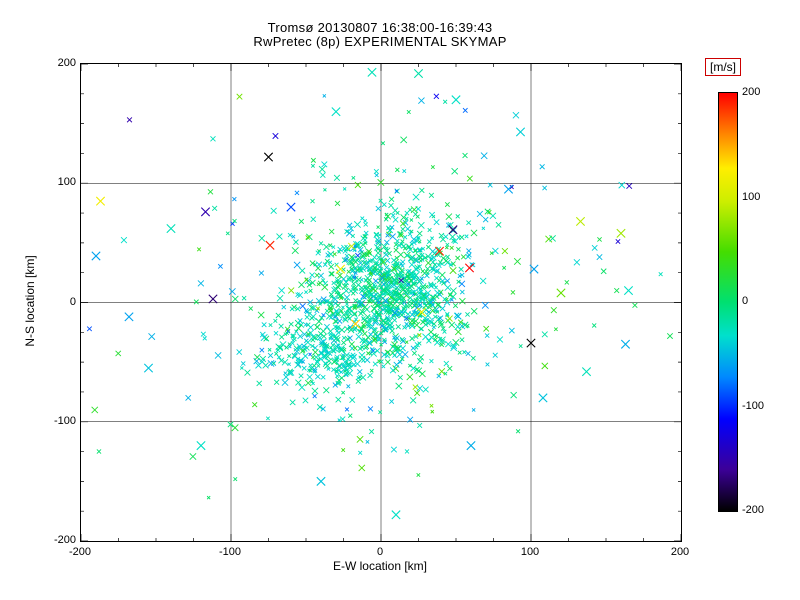  I want to click on x-axis-label: E-W location [km], so click(380, 566).